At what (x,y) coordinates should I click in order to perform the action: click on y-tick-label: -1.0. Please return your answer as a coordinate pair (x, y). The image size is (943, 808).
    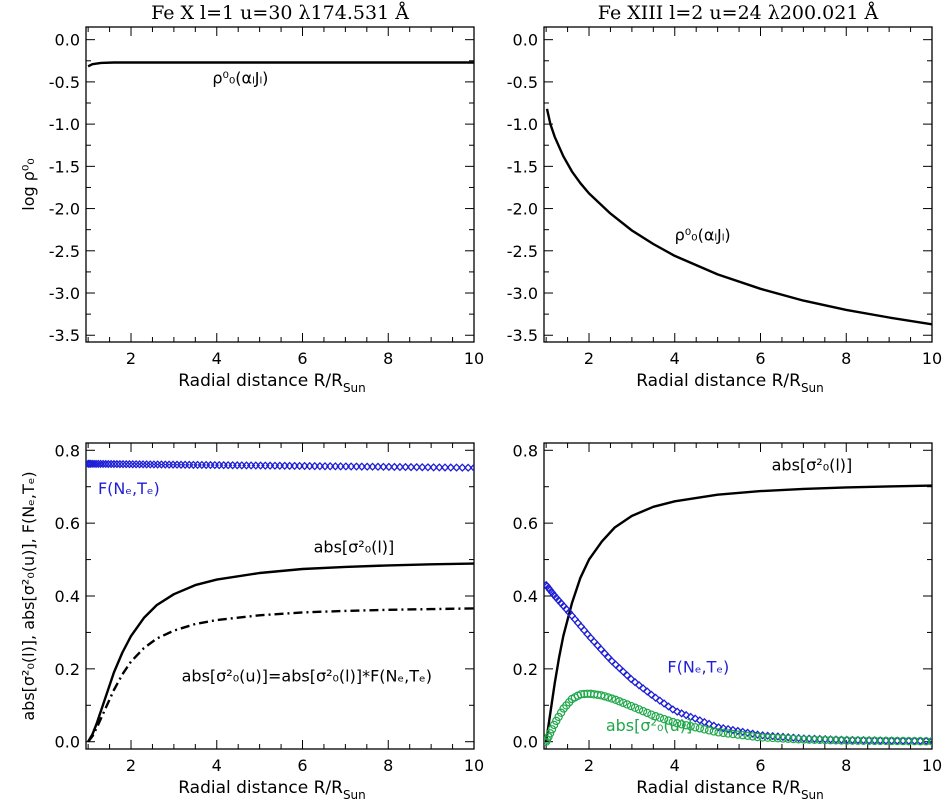
    Looking at the image, I should click on (522, 124).